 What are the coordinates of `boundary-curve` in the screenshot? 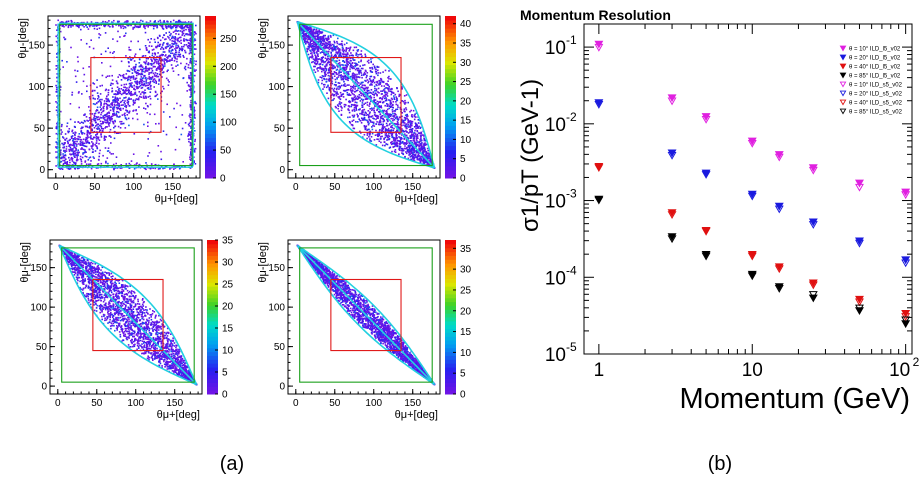 It's located at (125, 95).